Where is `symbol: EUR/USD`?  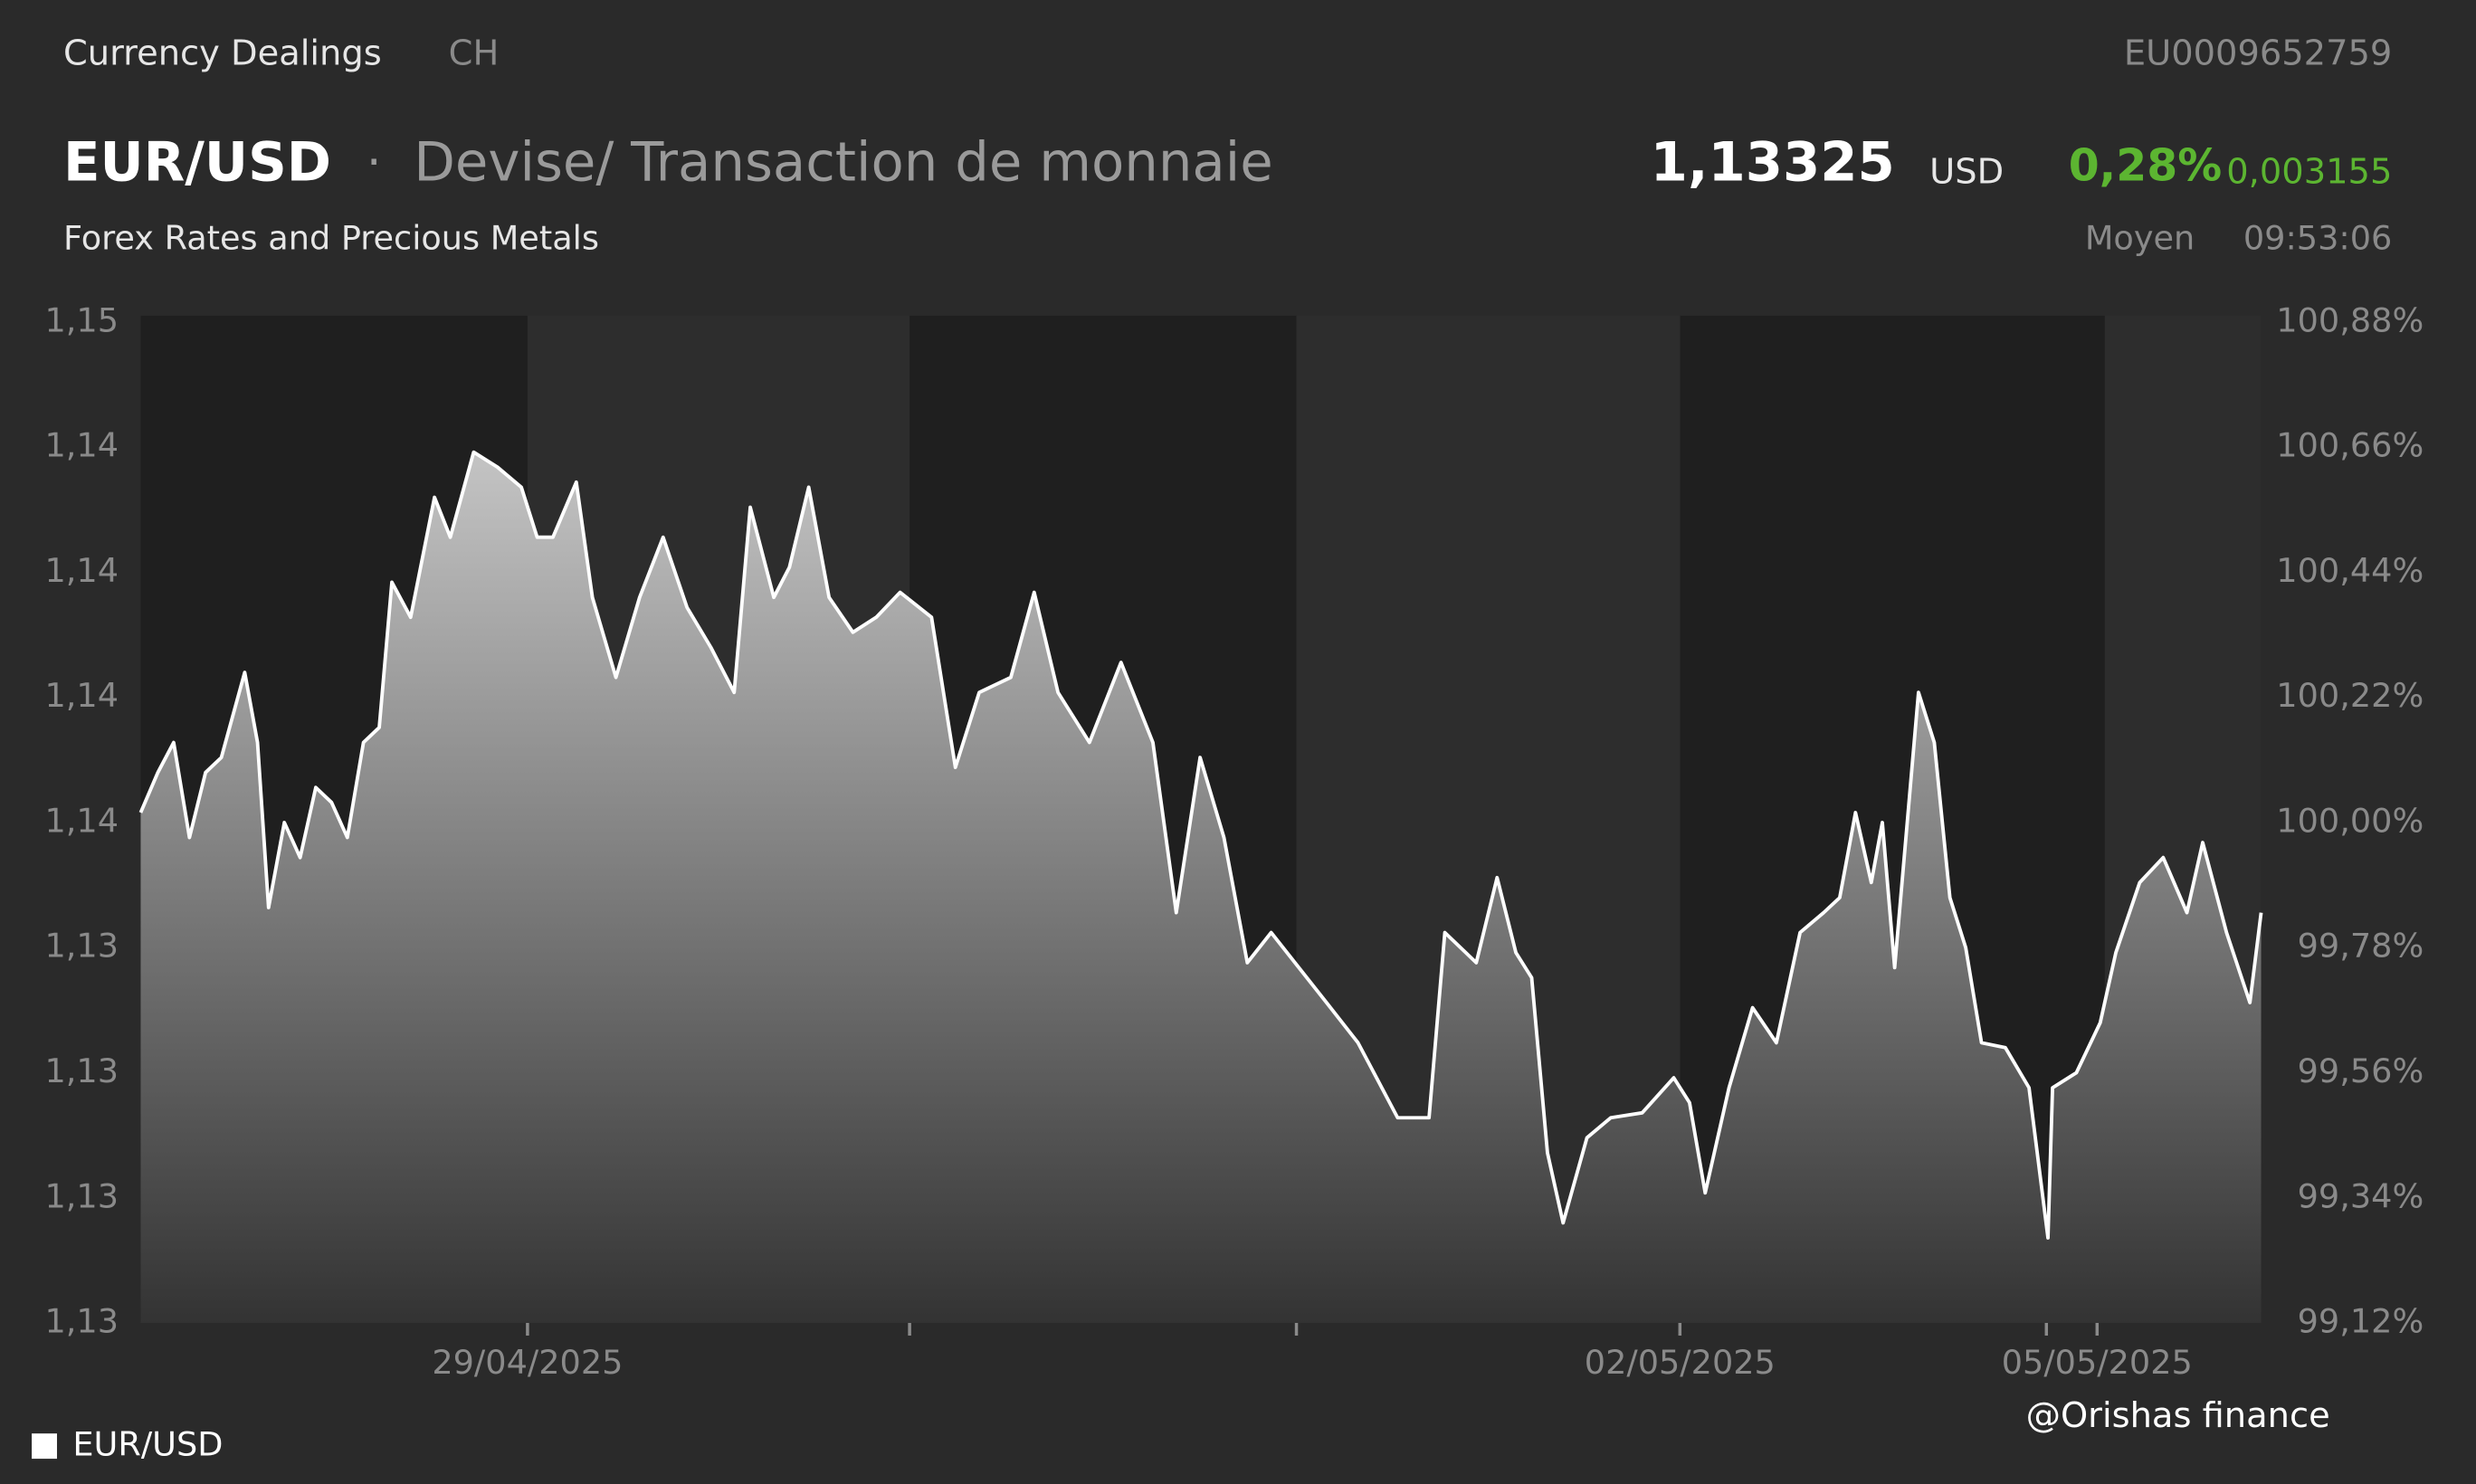
symbol: EUR/USD is located at coordinates (197, 161).